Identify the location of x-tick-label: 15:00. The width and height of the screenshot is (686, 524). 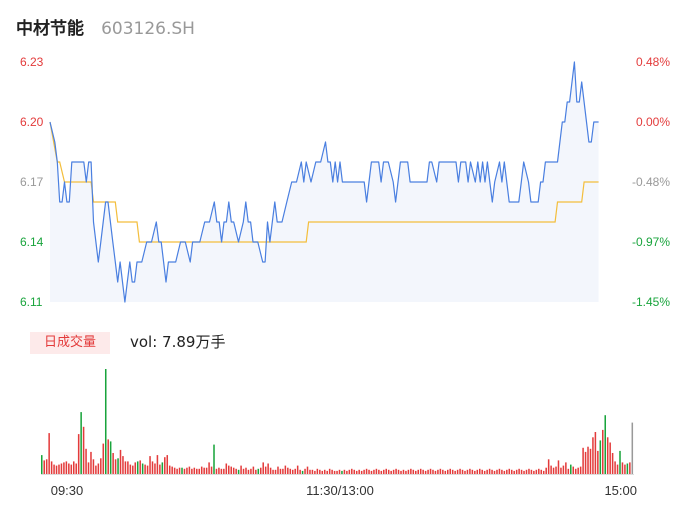
(620, 490).